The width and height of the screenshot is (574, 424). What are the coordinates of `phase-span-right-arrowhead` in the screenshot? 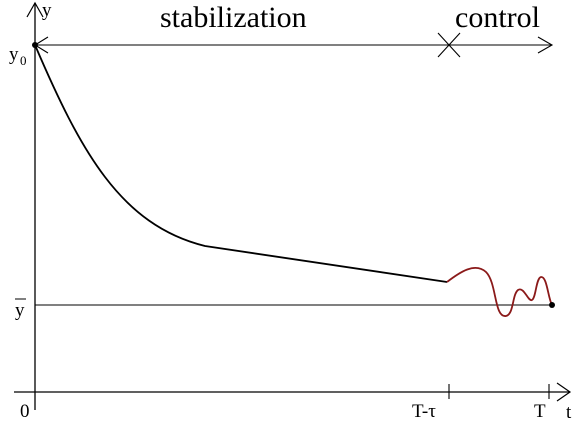 It's located at (545, 45).